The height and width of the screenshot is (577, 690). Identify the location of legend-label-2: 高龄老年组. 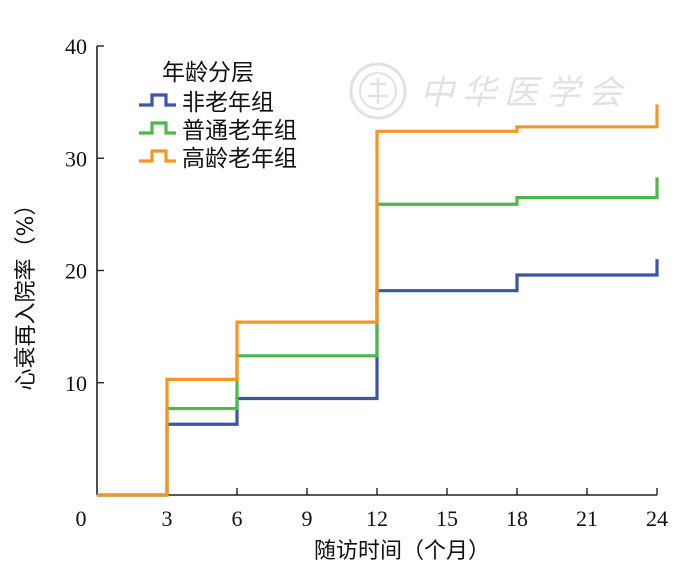
(239, 159).